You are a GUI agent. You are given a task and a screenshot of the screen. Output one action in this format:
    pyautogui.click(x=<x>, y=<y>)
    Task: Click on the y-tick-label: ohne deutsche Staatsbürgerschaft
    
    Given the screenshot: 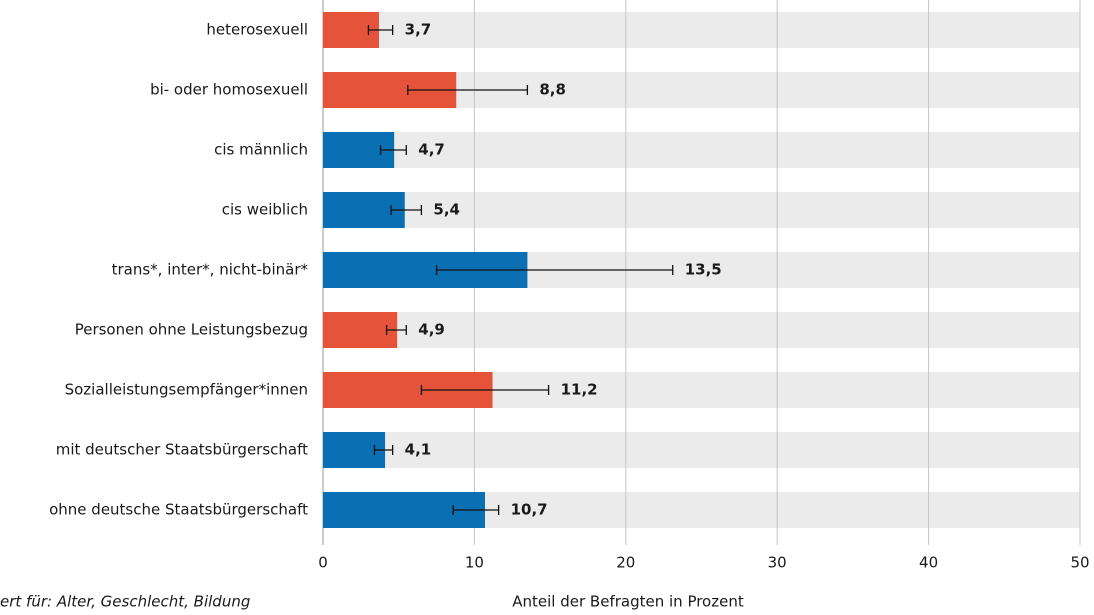 What is the action you would take?
    pyautogui.click(x=178, y=510)
    